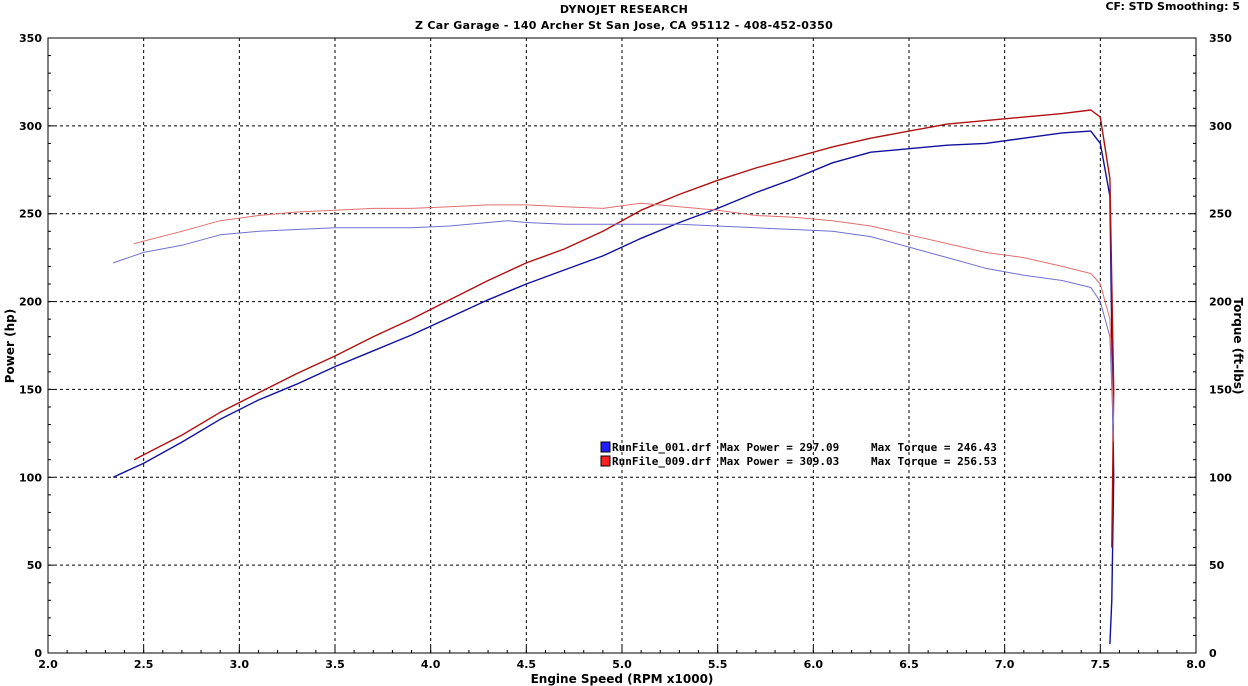  I want to click on y-tick-label: 150, so click(30, 389).